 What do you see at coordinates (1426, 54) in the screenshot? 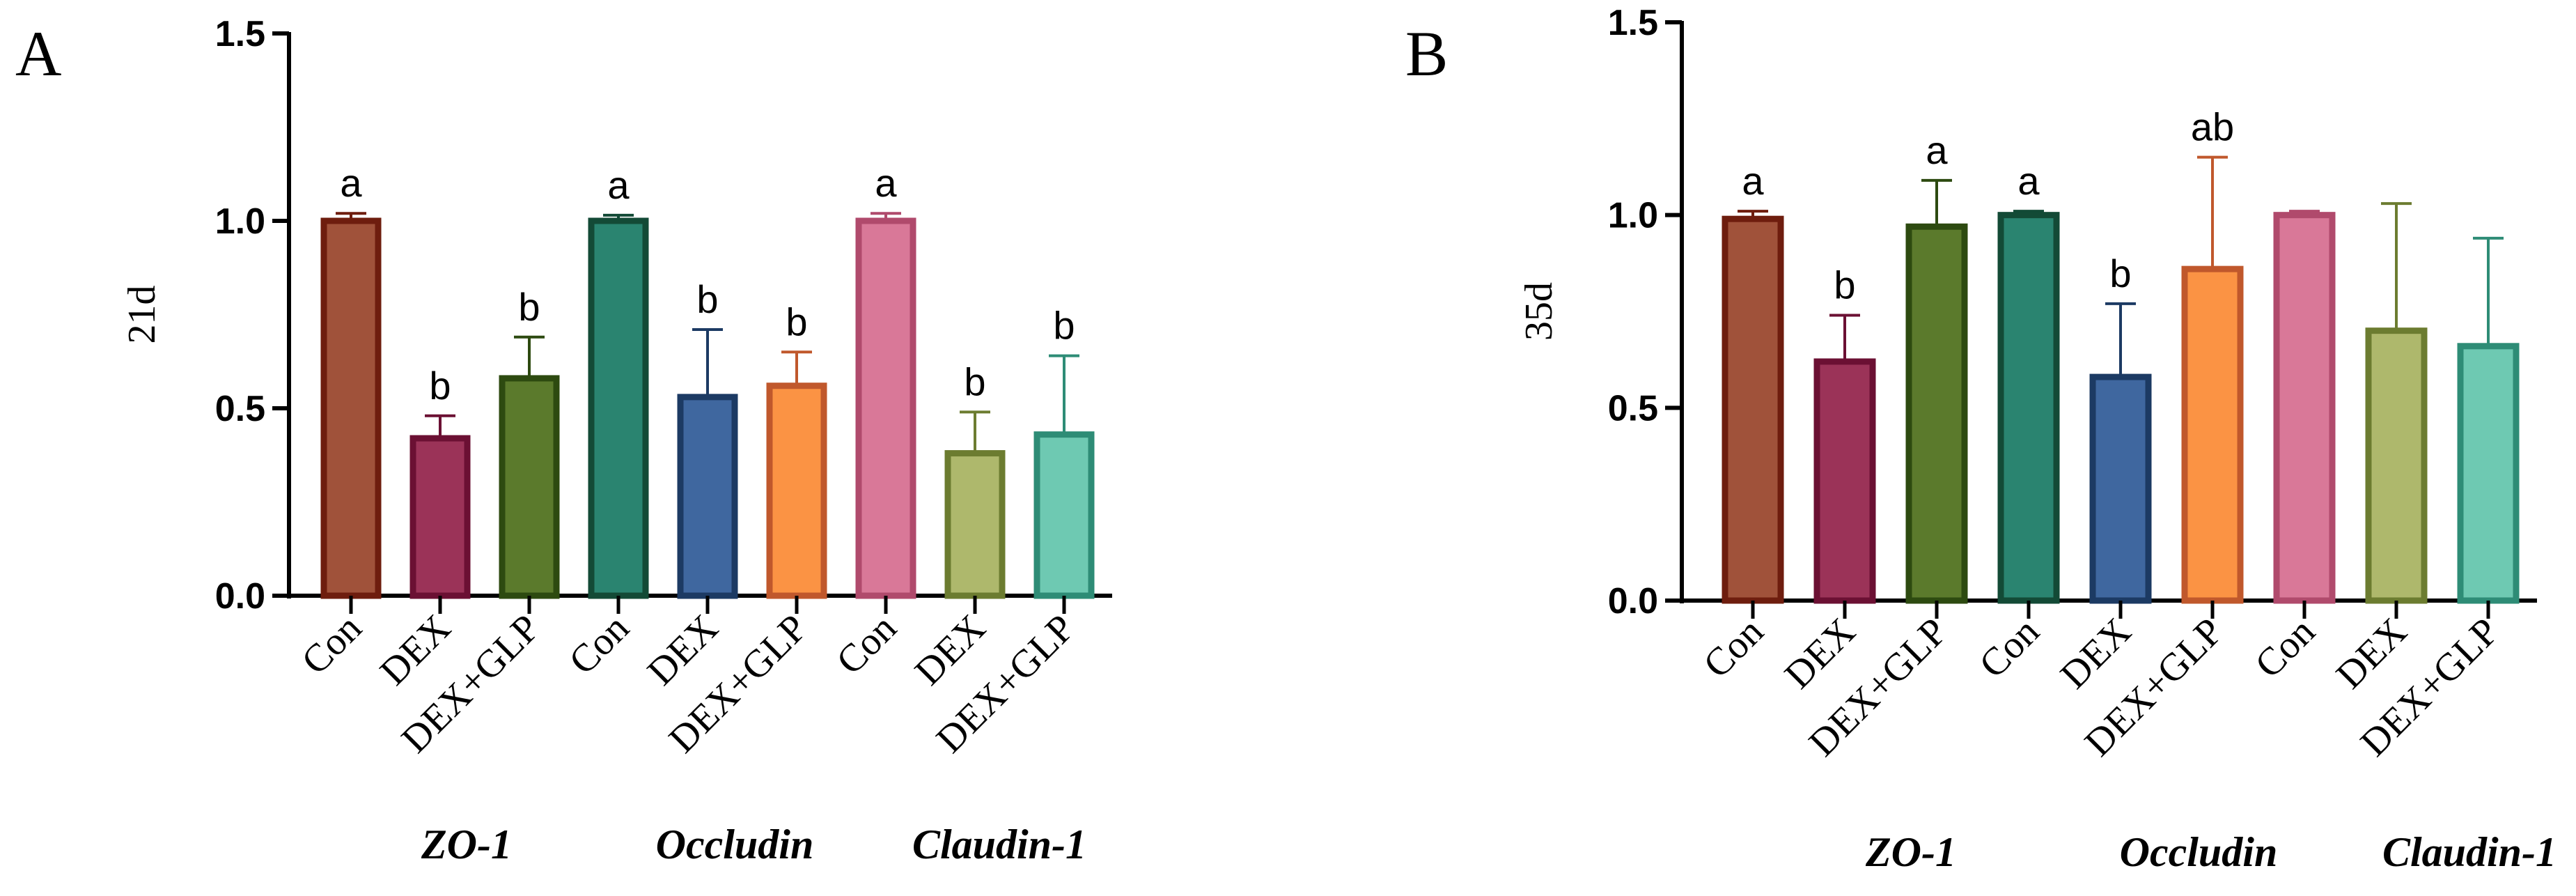
I see `panel-letter: B` at bounding box center [1426, 54].